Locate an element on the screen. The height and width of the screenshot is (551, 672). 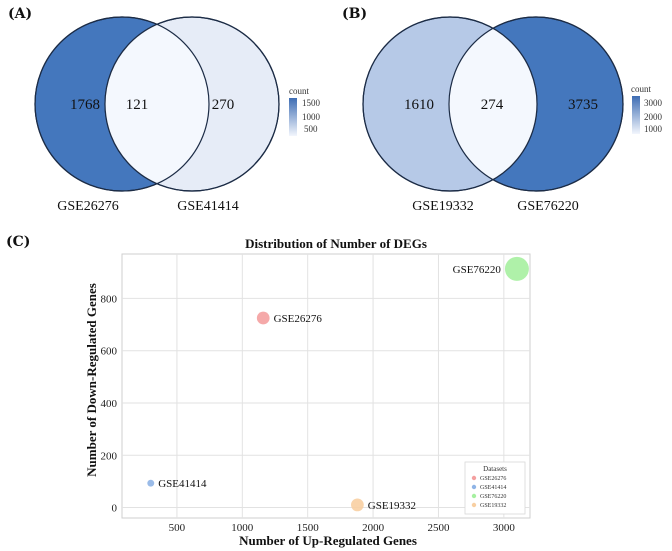
venn-a-legend-tick: 1000 is located at coordinates (311, 117).